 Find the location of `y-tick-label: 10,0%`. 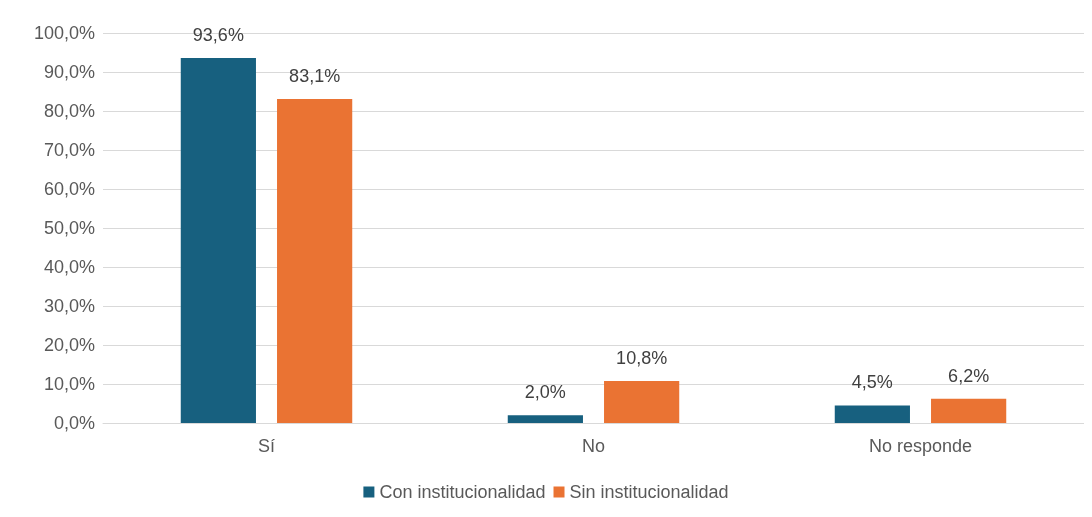

y-tick-label: 10,0% is located at coordinates (69, 384).